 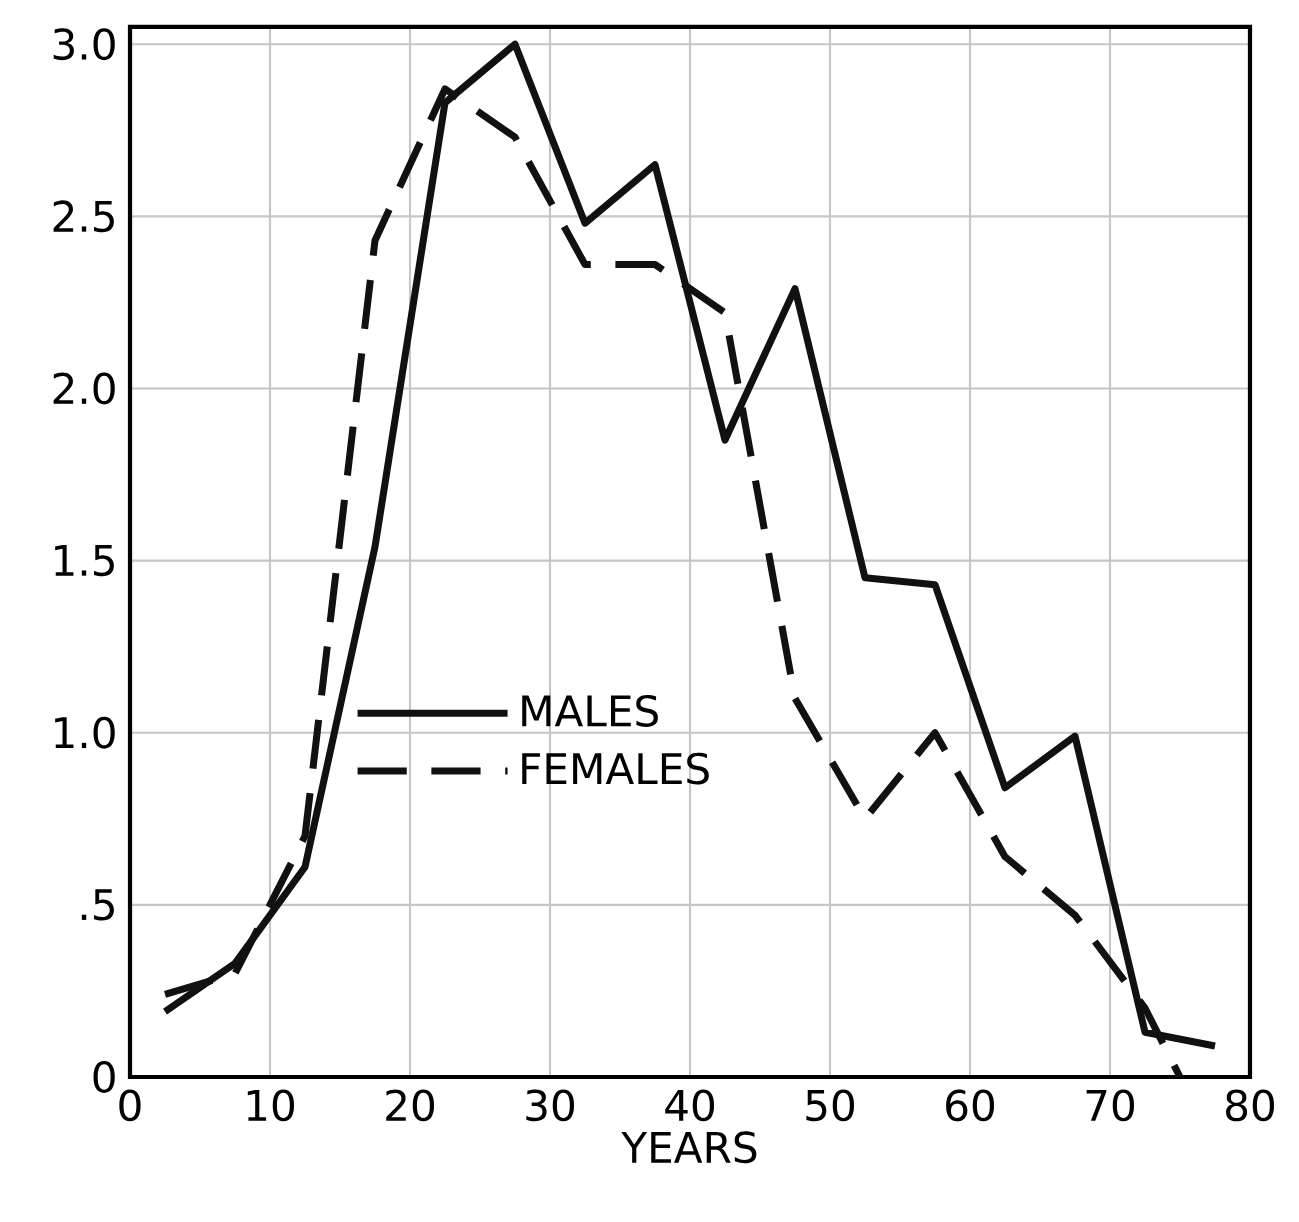 What do you see at coordinates (970, 1105) in the screenshot?
I see `x-tick-label: 60` at bounding box center [970, 1105].